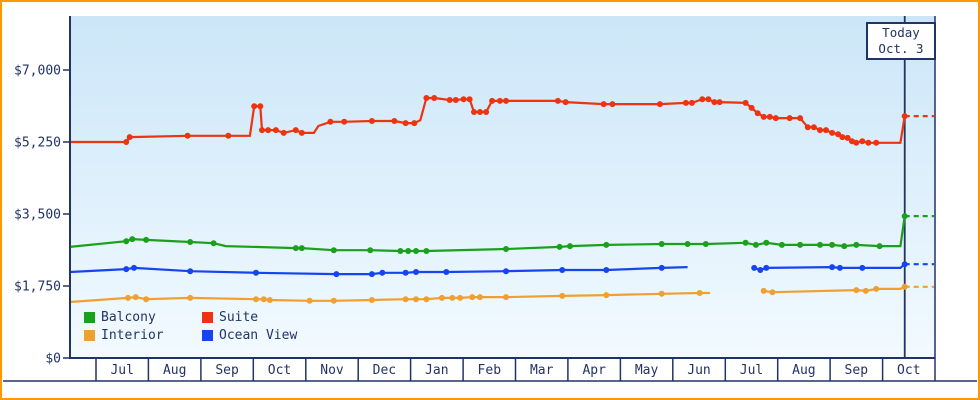 This screenshot has height=400, width=980. I want to click on legend-label-suite: Suite, so click(239, 317).